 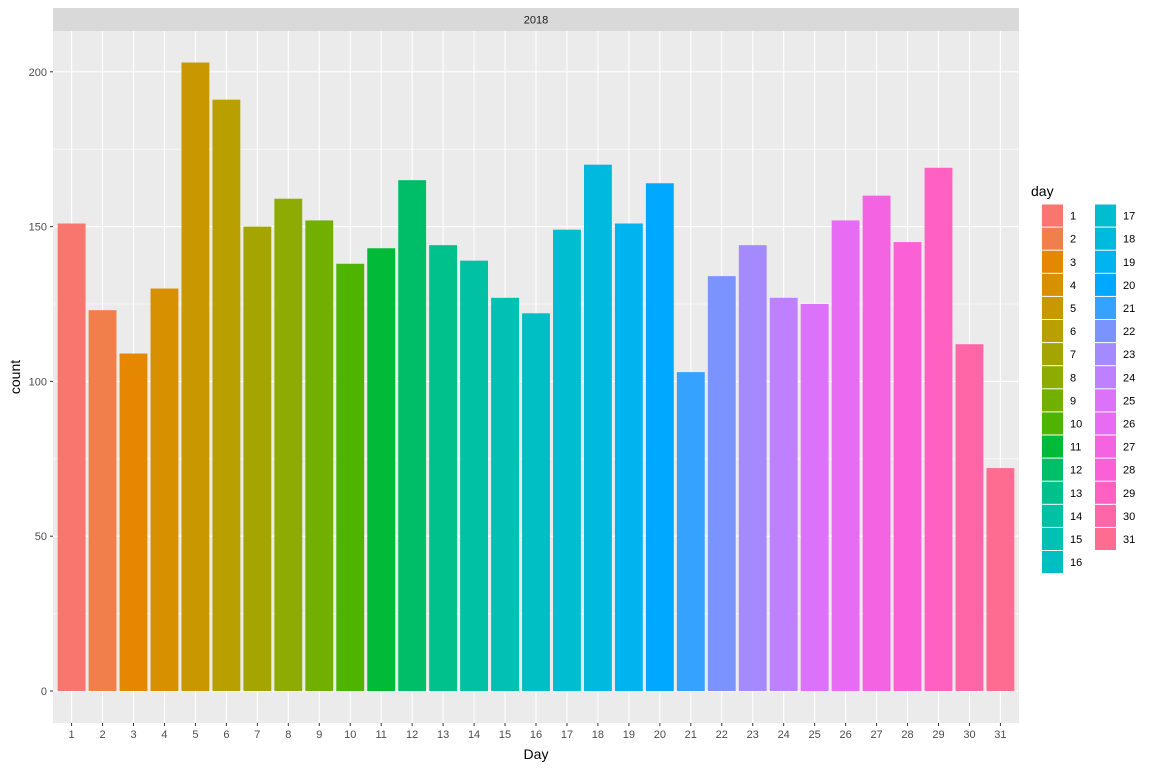 I want to click on x-tick-label: 2, so click(x=102, y=735).